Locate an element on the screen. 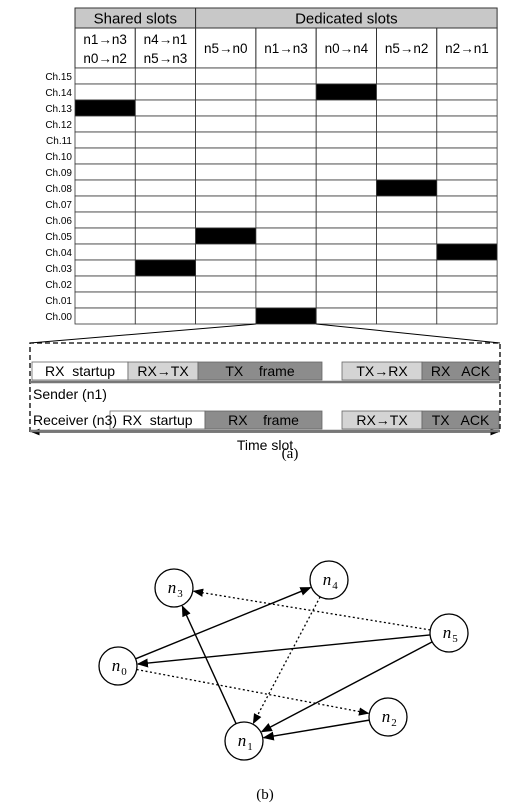  channel-label: Ch.04 is located at coordinates (58, 253).